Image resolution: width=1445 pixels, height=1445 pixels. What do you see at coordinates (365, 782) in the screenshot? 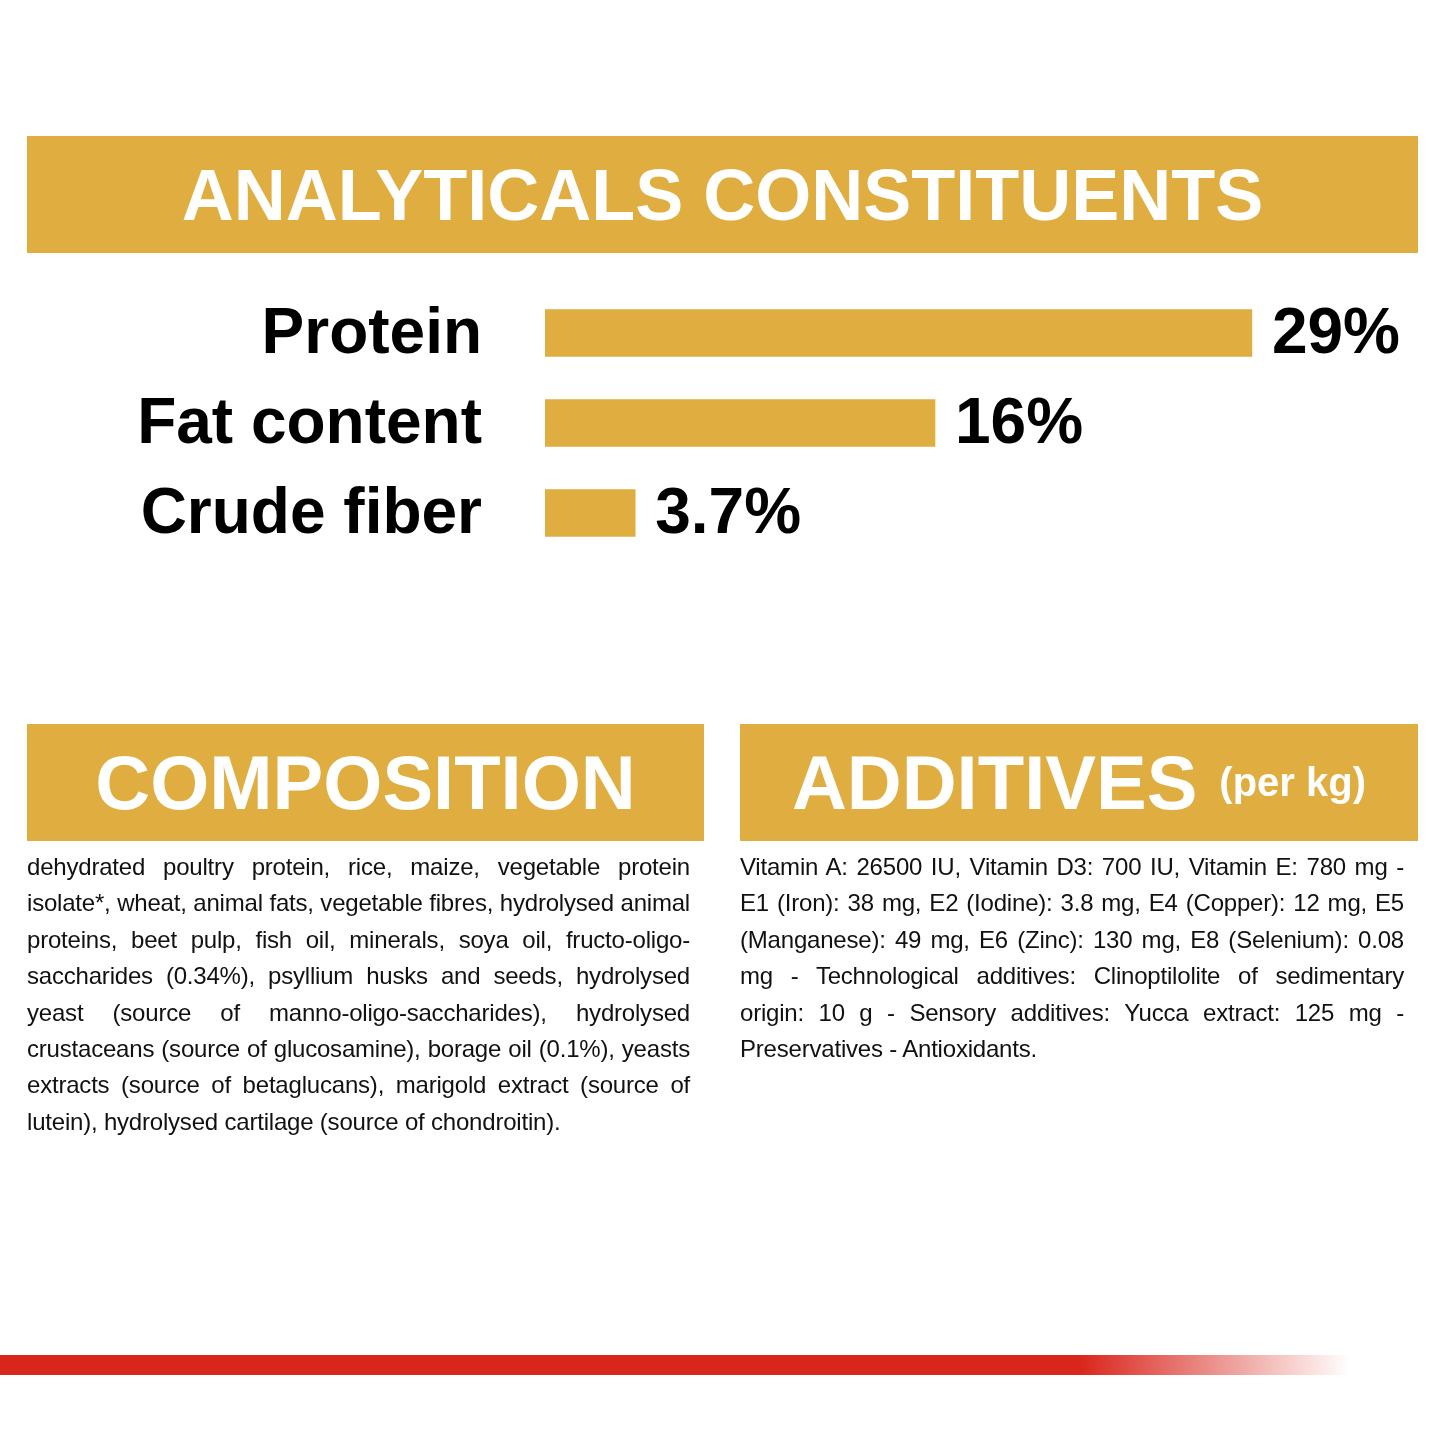
I see `text: COMPOSITION` at bounding box center [365, 782].